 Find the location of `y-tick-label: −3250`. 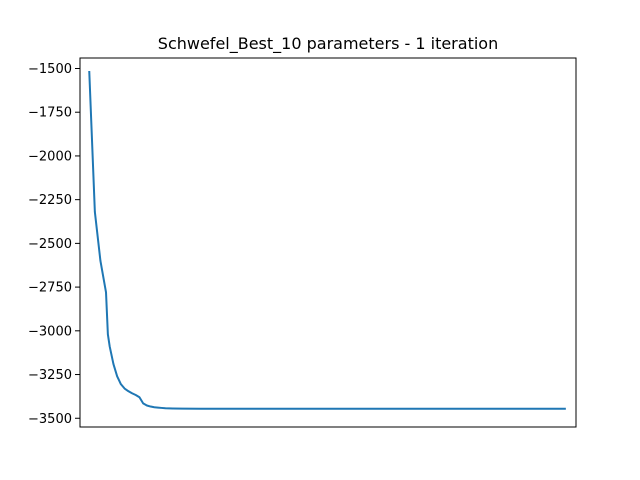

y-tick-label: −3250 is located at coordinates (50, 375).